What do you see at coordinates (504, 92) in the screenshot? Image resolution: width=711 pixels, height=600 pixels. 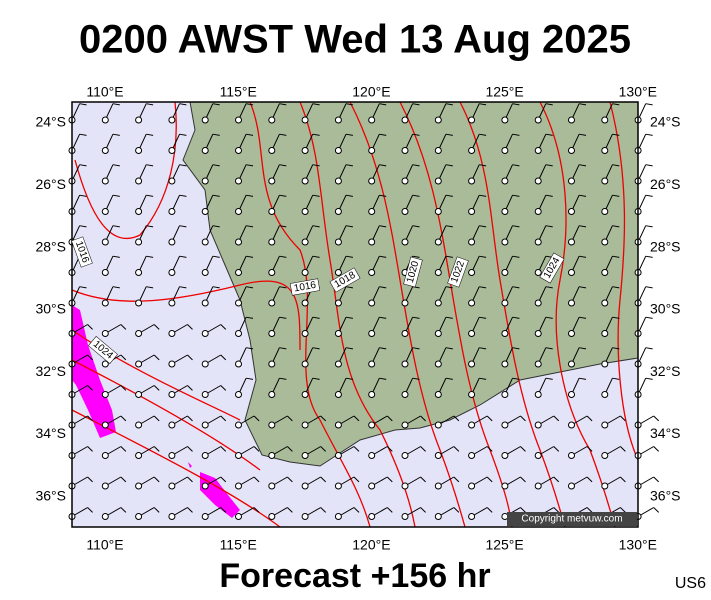 I see `lon-label: 125°E` at bounding box center [504, 92].